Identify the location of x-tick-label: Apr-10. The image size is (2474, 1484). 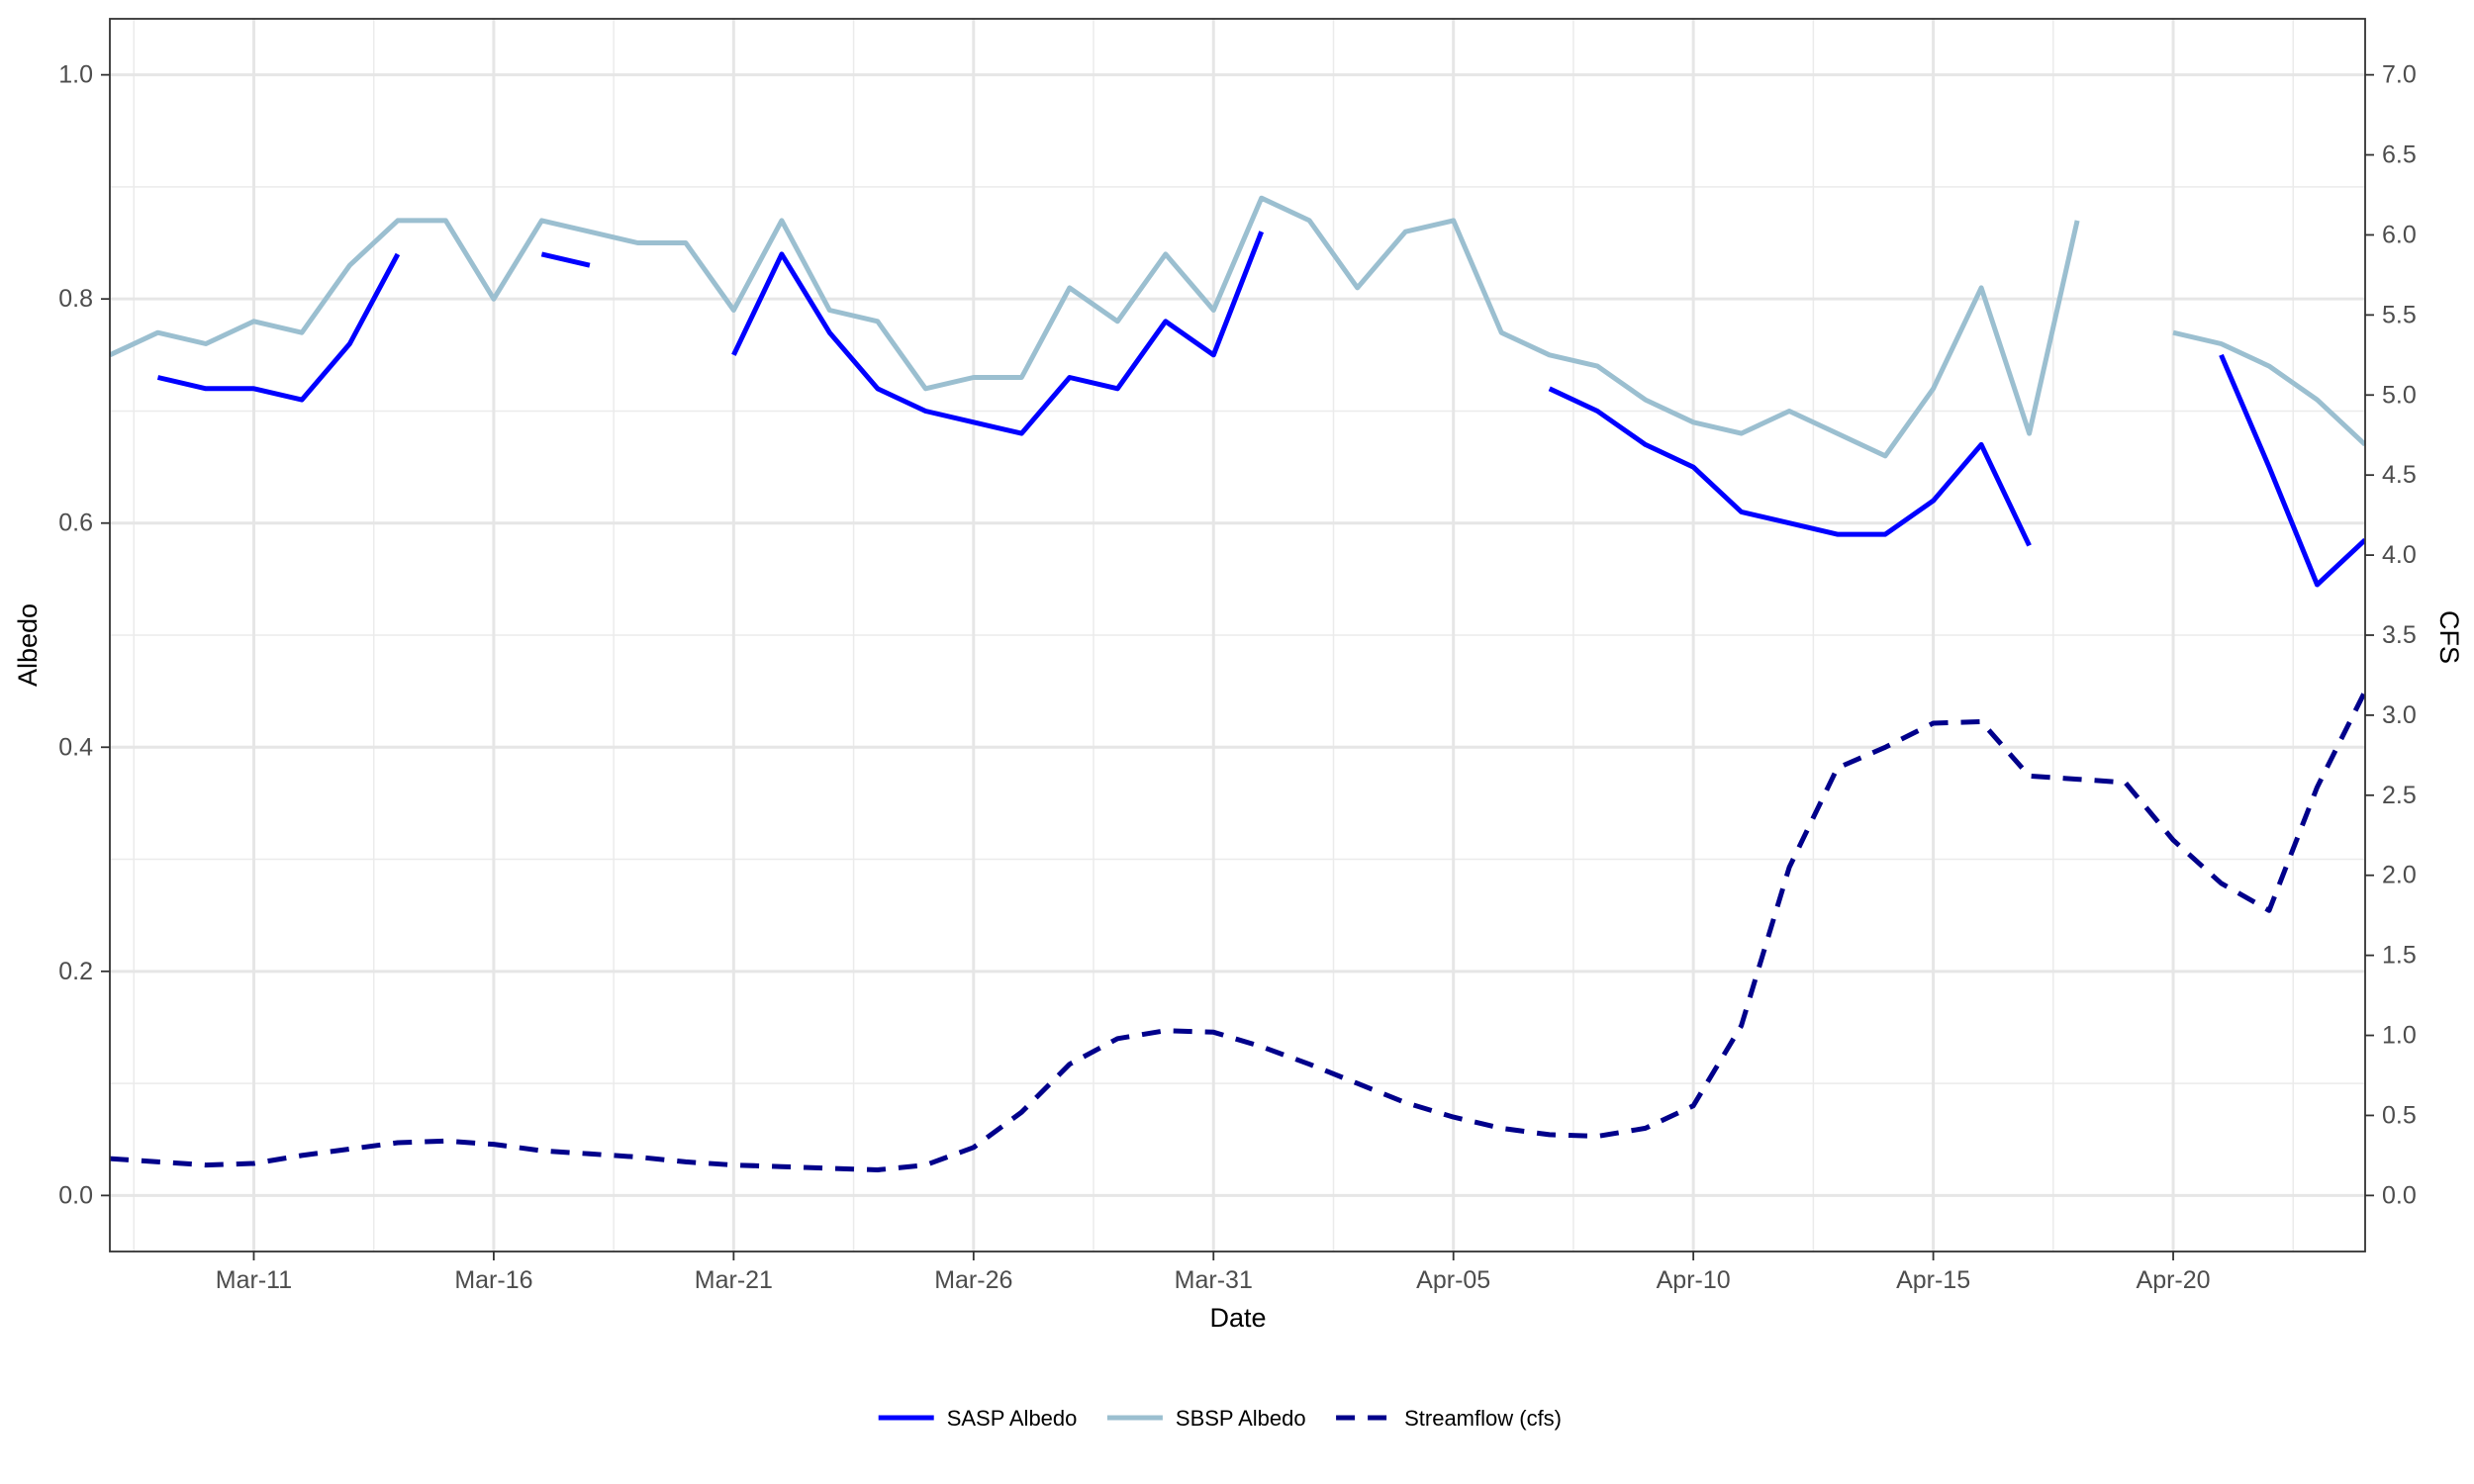
(1694, 1280).